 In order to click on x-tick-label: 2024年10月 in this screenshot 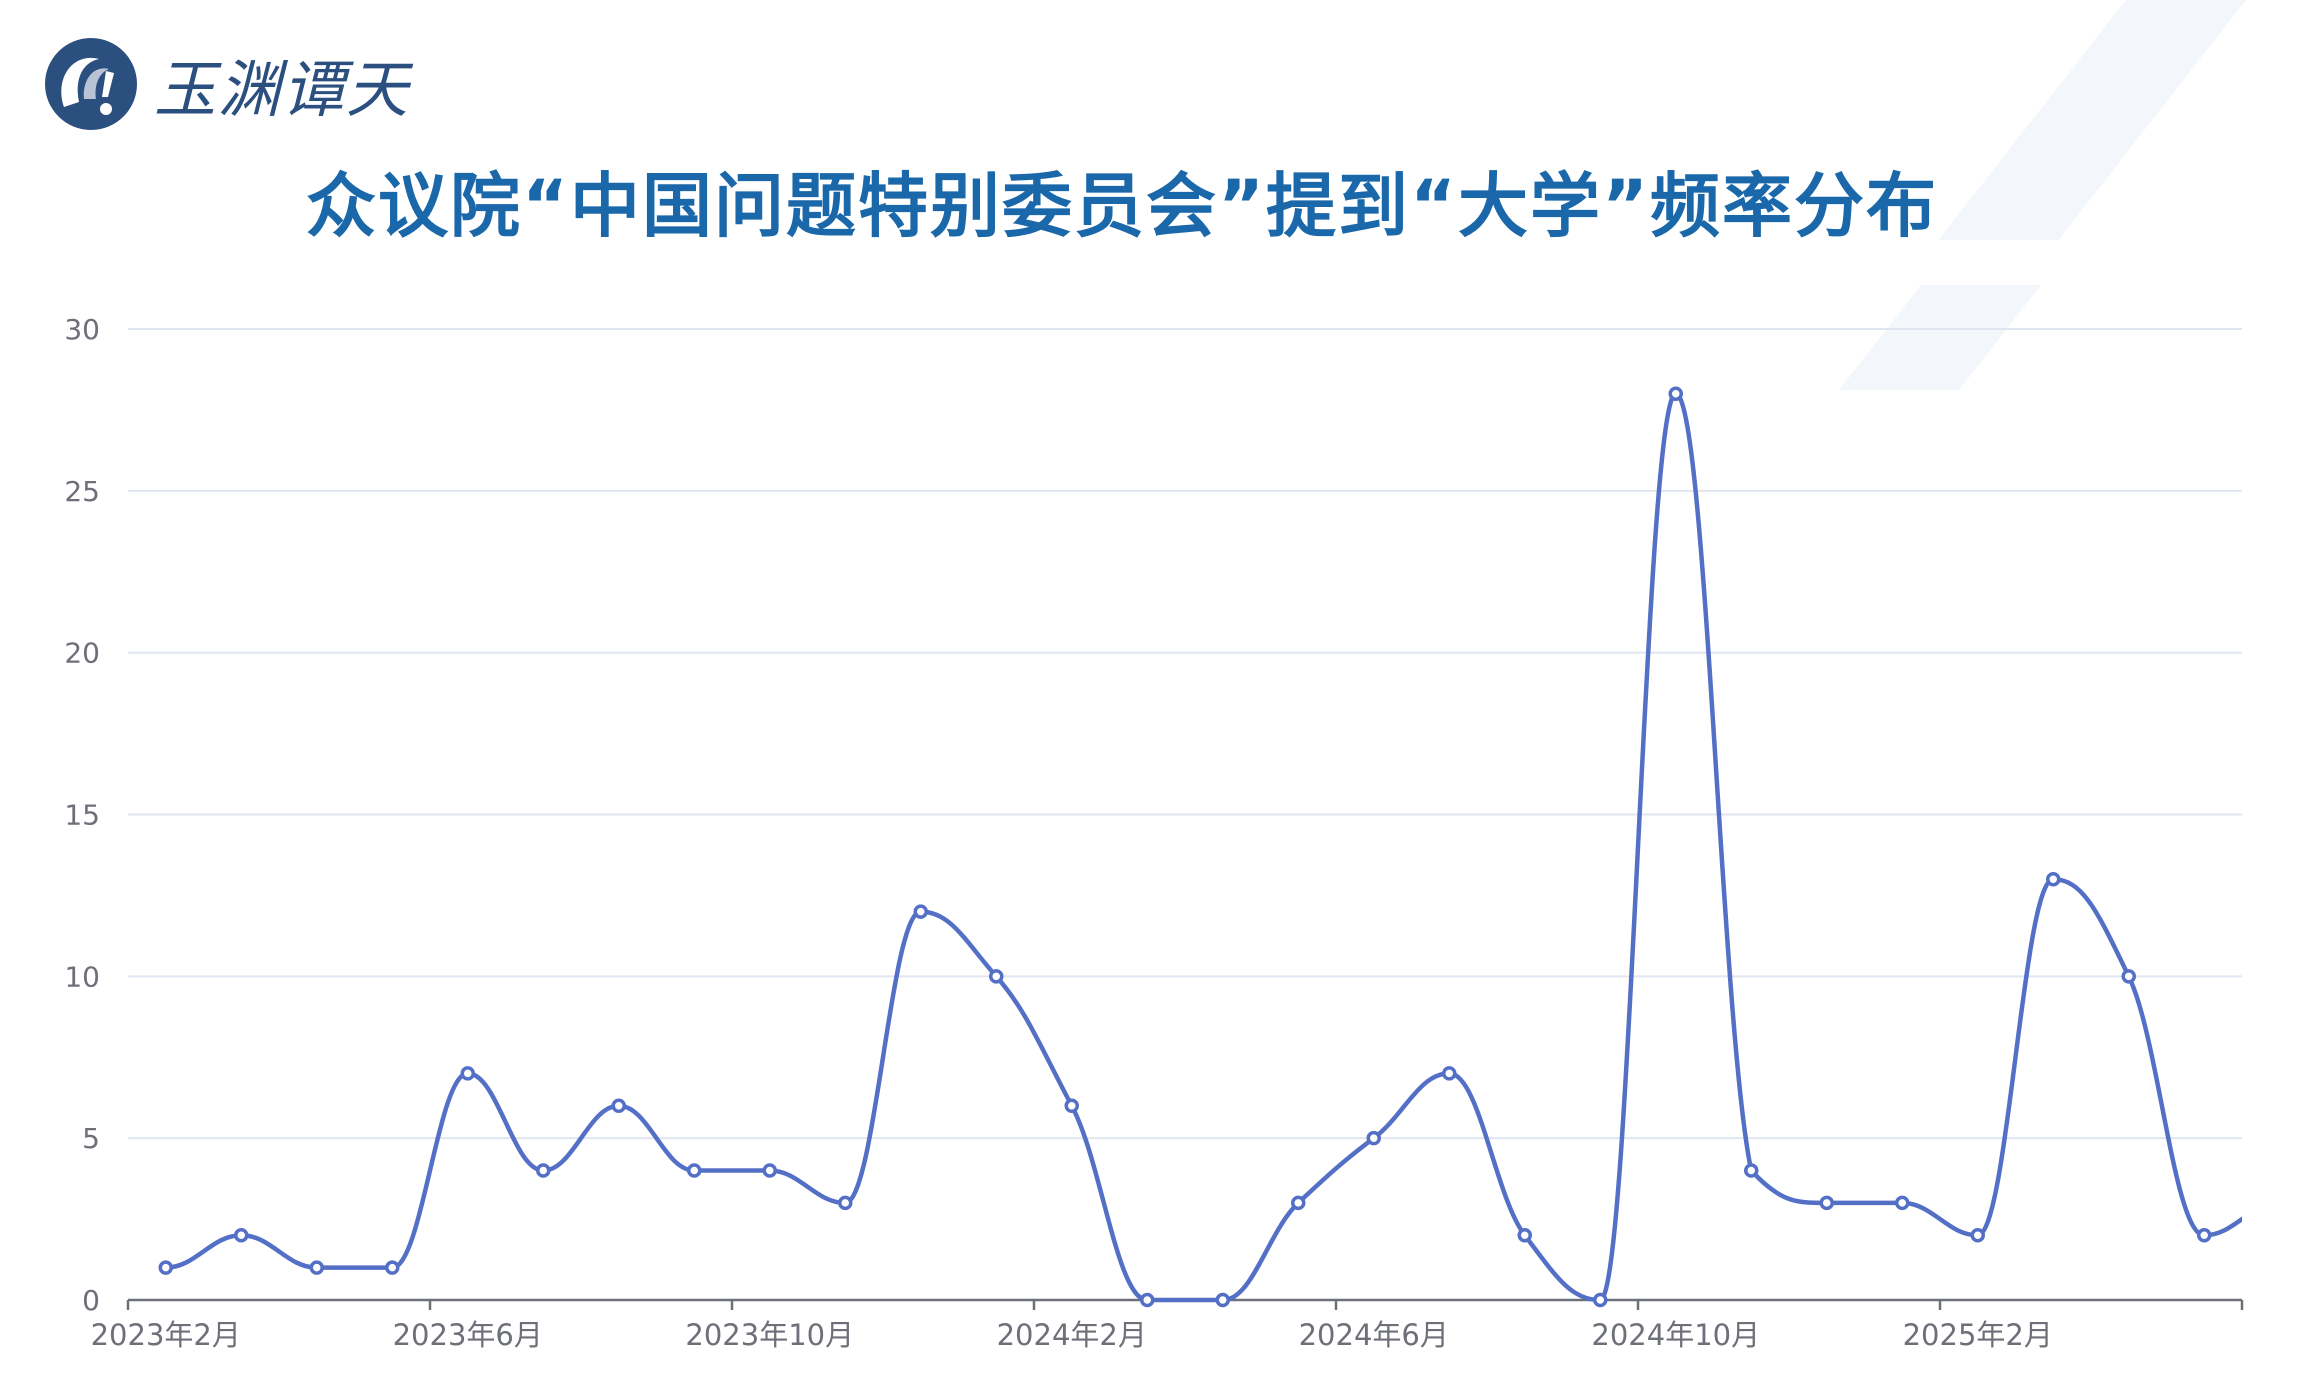, I will do `click(1675, 1335)`.